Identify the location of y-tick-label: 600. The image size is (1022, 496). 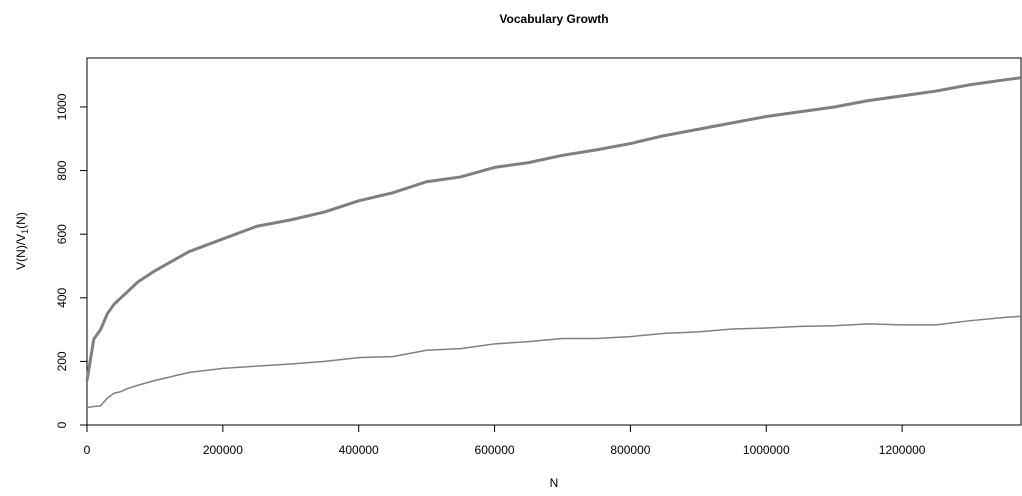
(62, 234).